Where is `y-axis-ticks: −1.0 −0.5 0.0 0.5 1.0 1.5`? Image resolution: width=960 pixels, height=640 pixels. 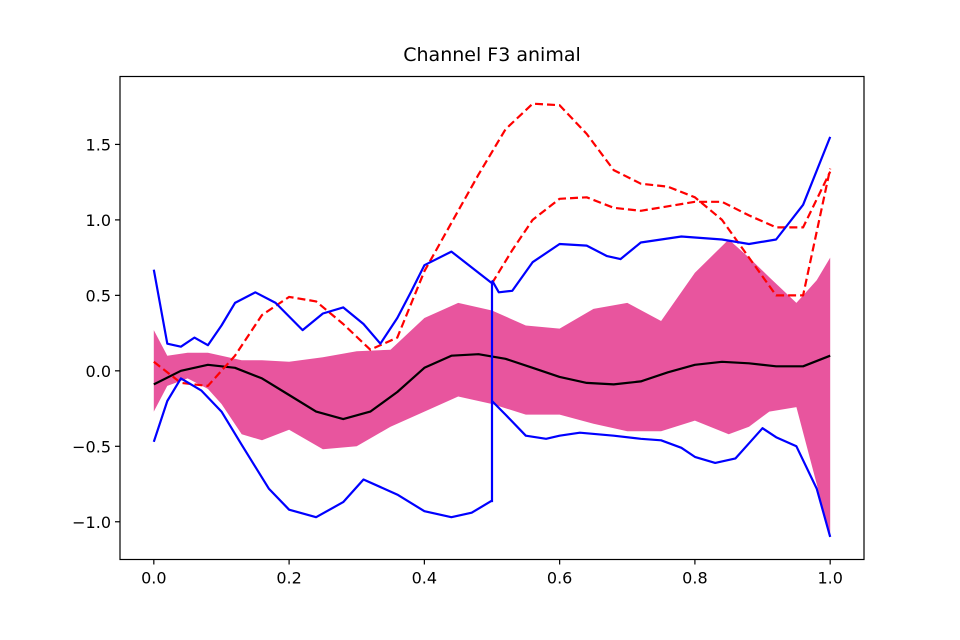
y-axis-ticks: −1.0 −0.5 0.0 0.5 1.0 1.5 is located at coordinates (96, 333).